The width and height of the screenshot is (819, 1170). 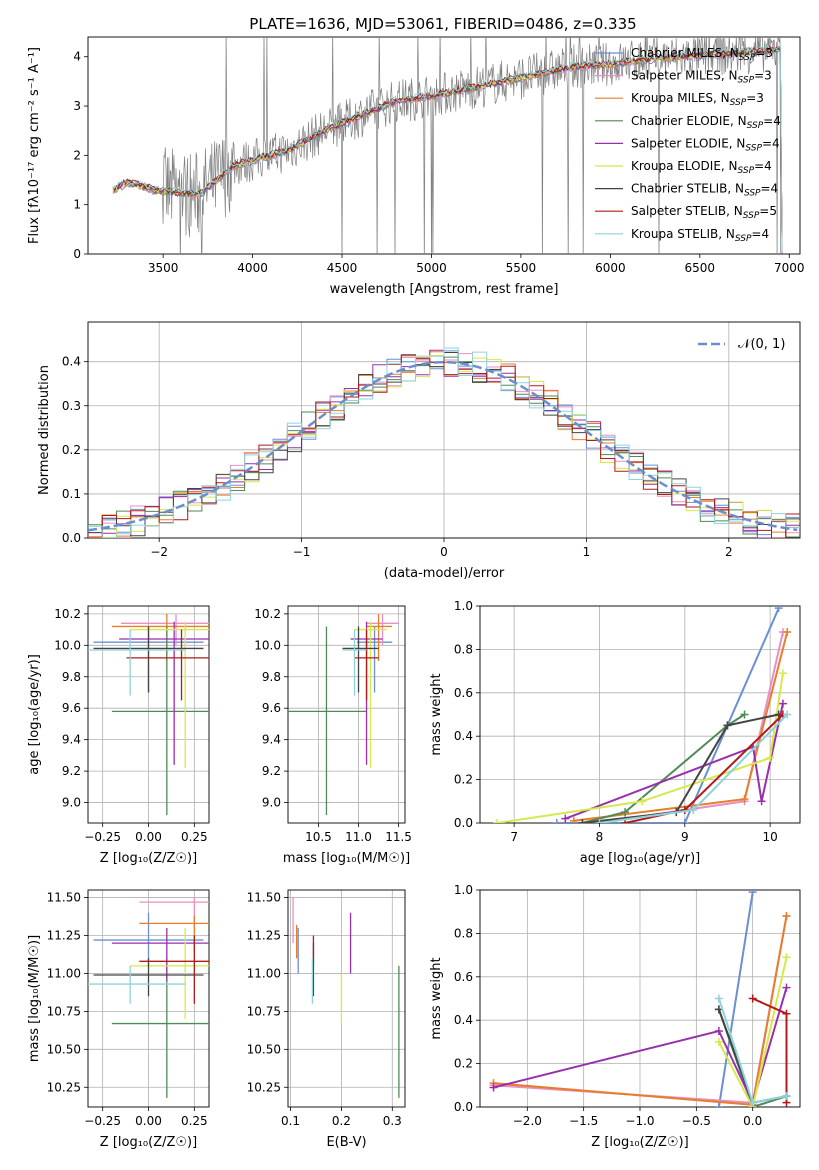 What do you see at coordinates (697, 99) in the screenshot?
I see `legend-label: Kroupa MILES, NSSP=3` at bounding box center [697, 99].